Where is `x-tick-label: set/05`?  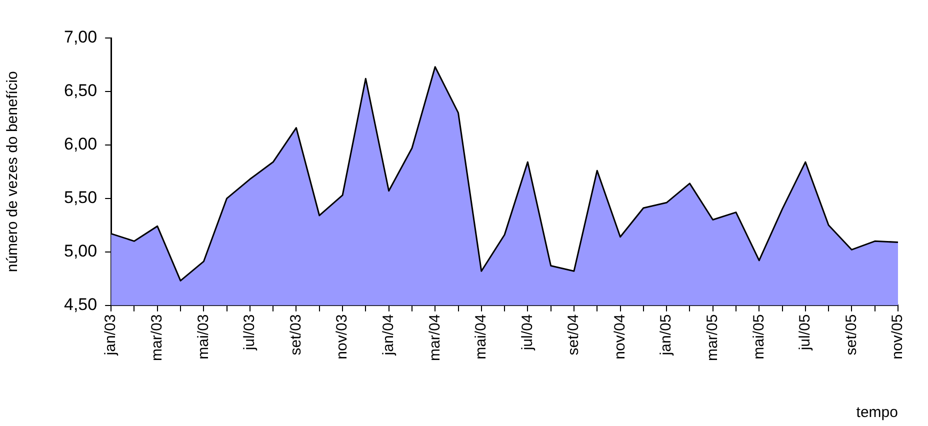
x-tick-label: set/05 is located at coordinates (851, 335).